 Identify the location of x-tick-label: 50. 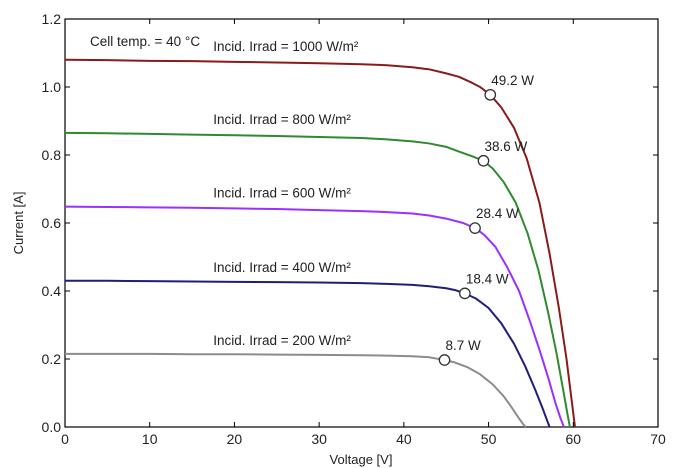
(489, 439).